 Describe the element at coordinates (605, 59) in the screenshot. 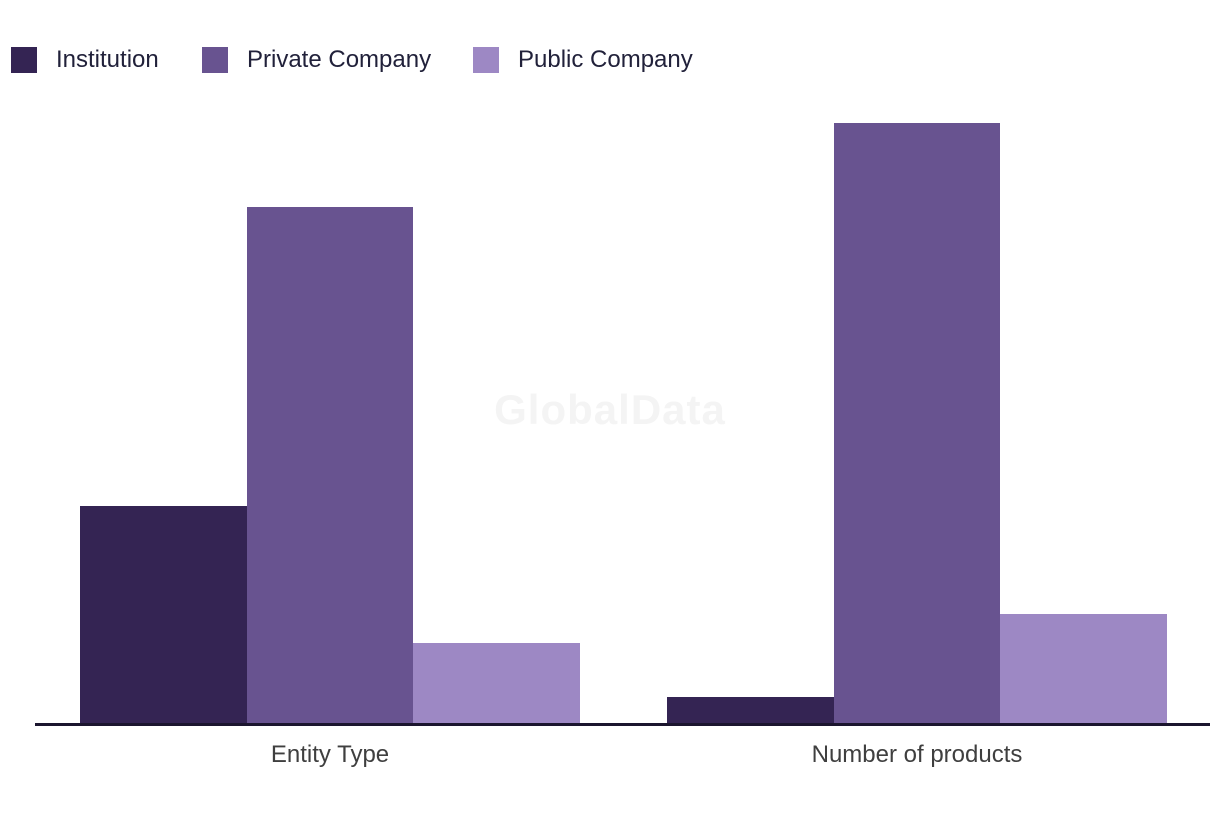

I see `legend-label-public-company: Public Company` at that location.